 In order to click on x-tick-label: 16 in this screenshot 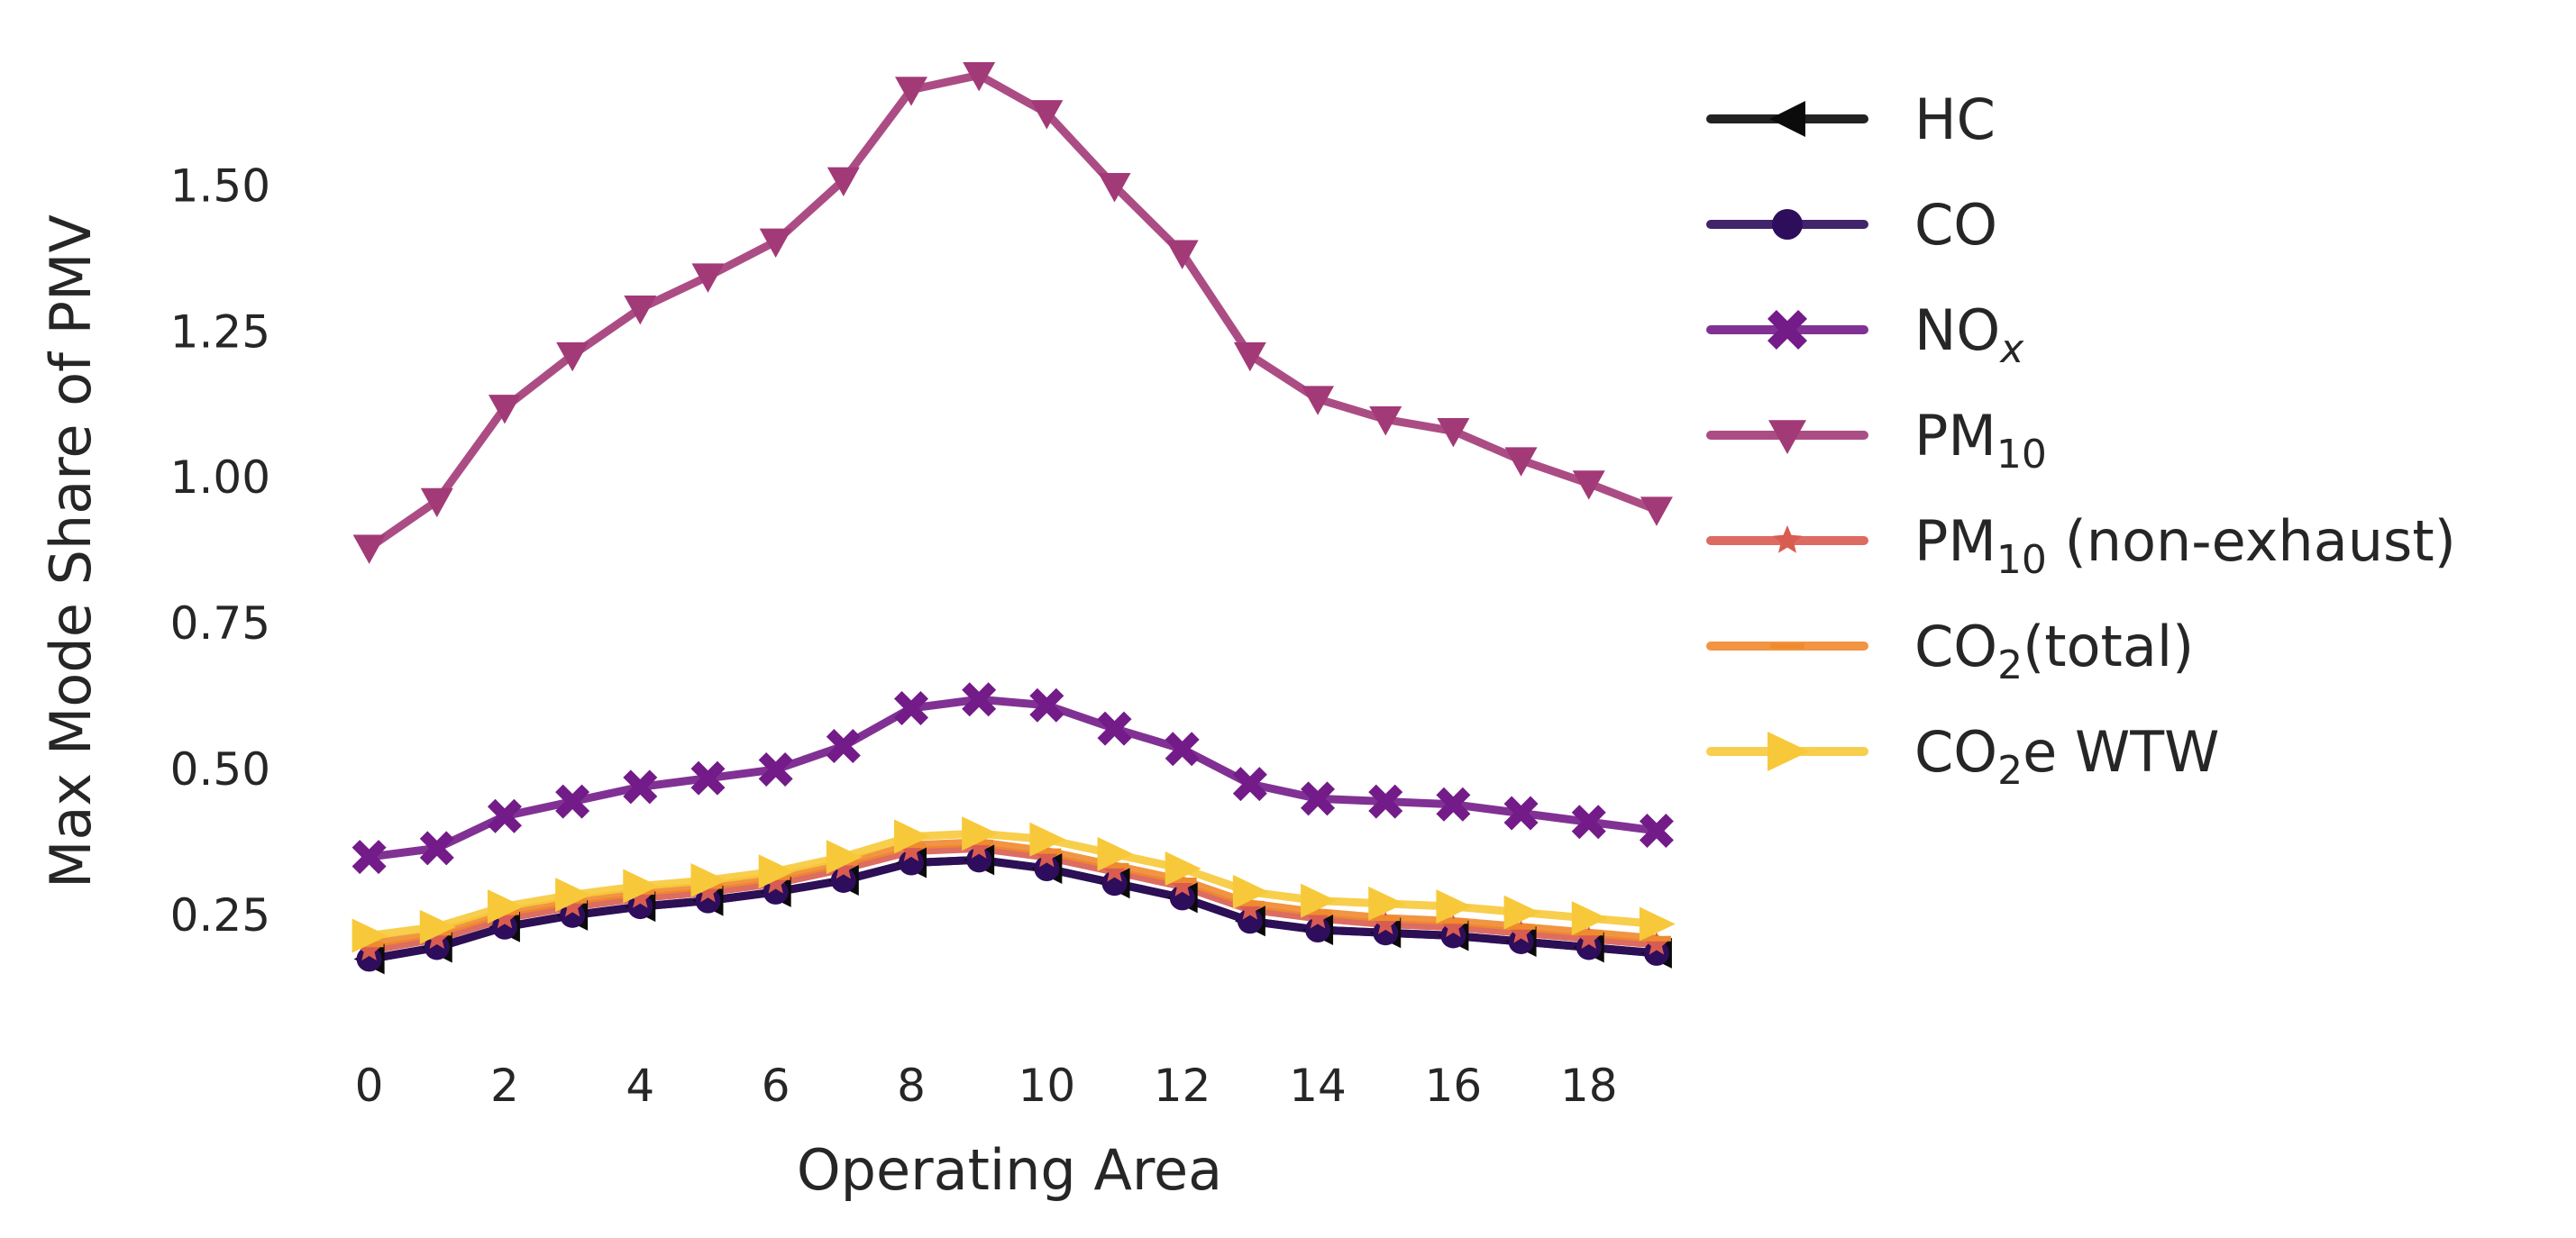, I will do `click(1454, 1086)`.